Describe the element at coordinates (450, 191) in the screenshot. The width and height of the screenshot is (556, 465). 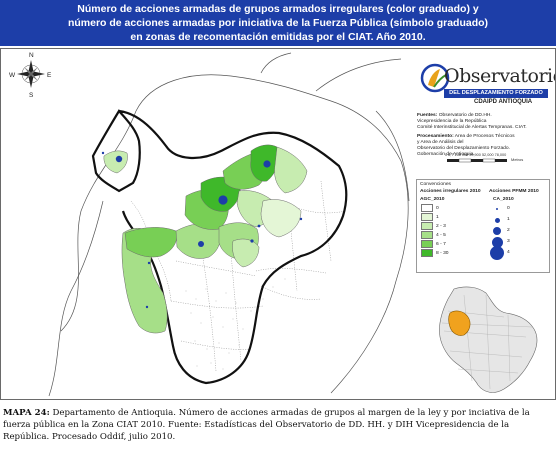
I see `legend-col1-title: Acciones irregulares 2010` at that location.